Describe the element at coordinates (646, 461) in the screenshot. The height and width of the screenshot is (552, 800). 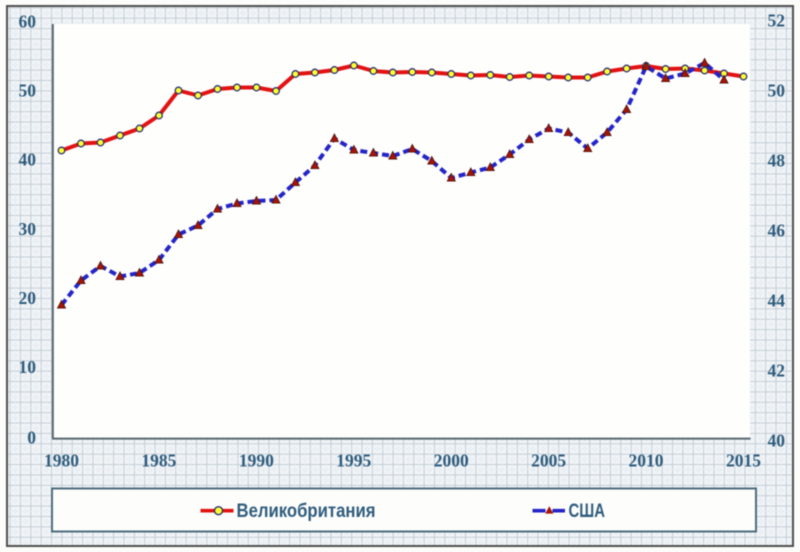
I see `svg-text: 2010` at that location.